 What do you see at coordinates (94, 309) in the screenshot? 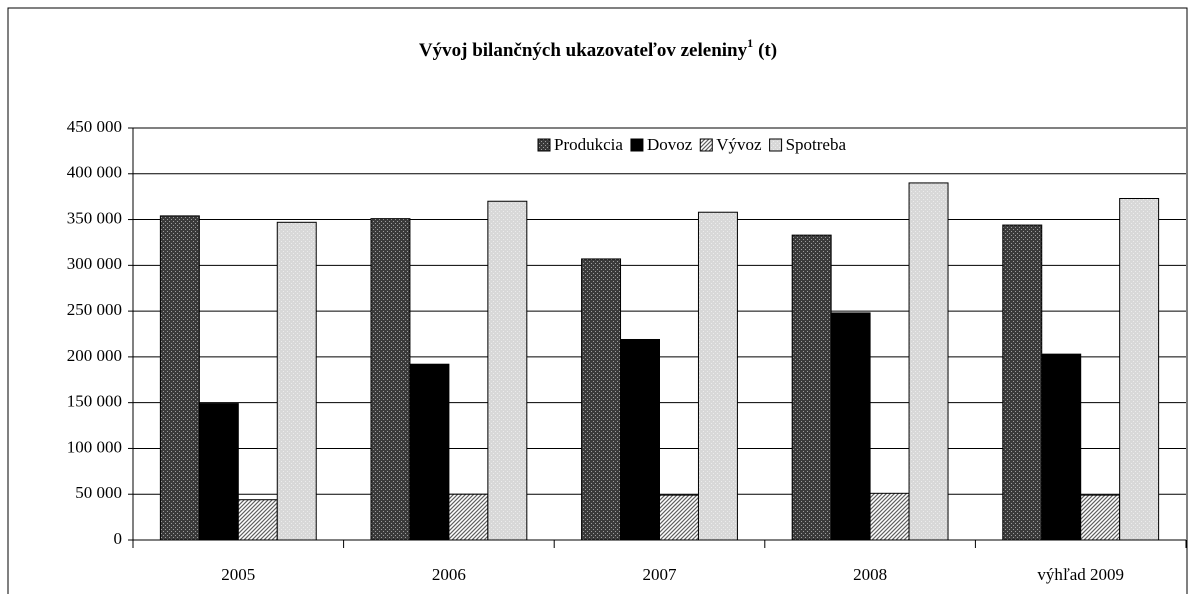
I see `y-tick-label: 250 000` at bounding box center [94, 309].